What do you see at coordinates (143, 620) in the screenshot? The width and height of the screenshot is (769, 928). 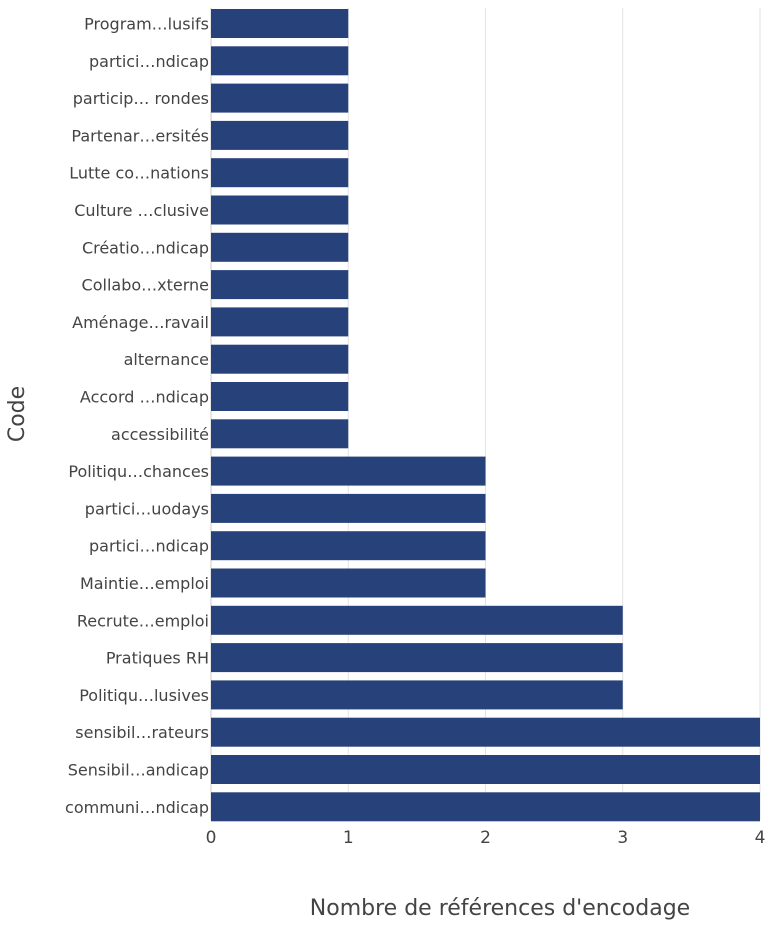 I see `category-label: Recrute…emploi` at bounding box center [143, 620].